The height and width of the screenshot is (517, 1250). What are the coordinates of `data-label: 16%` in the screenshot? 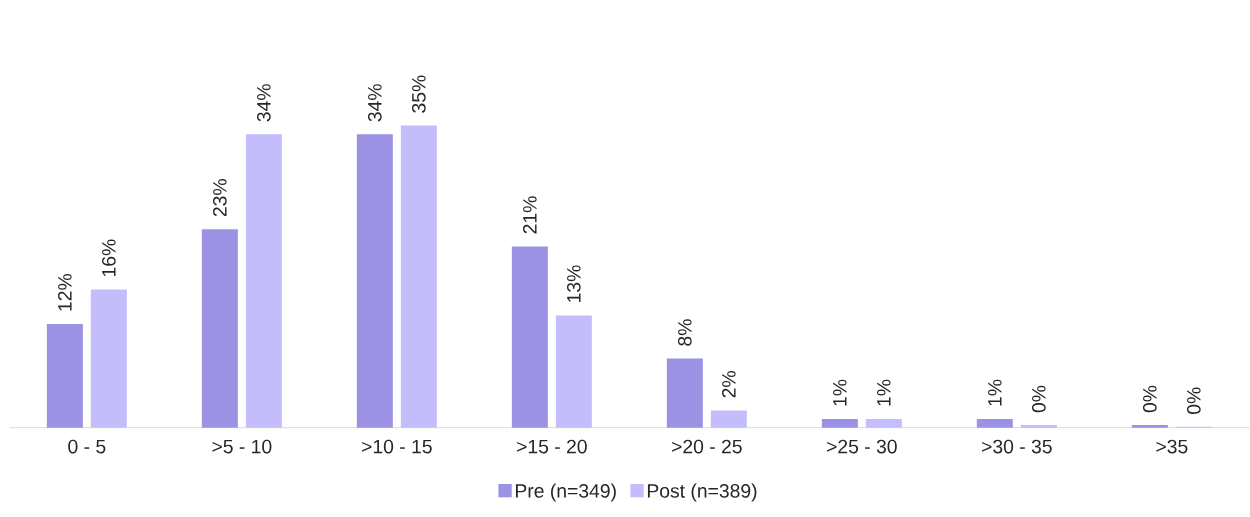 It's located at (108, 258).